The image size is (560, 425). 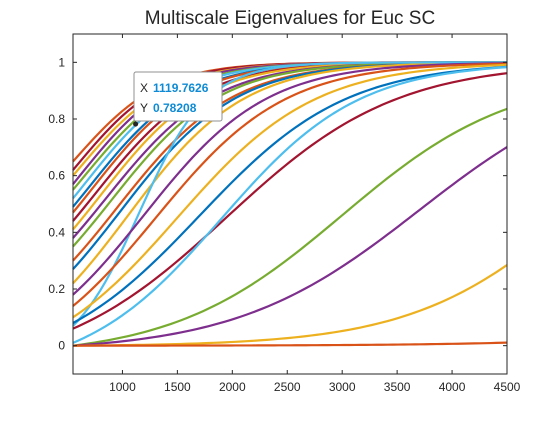 What do you see at coordinates (290, 18) in the screenshot?
I see `chart-title: Multiscale Eigenvalues for Euc SC` at bounding box center [290, 18].